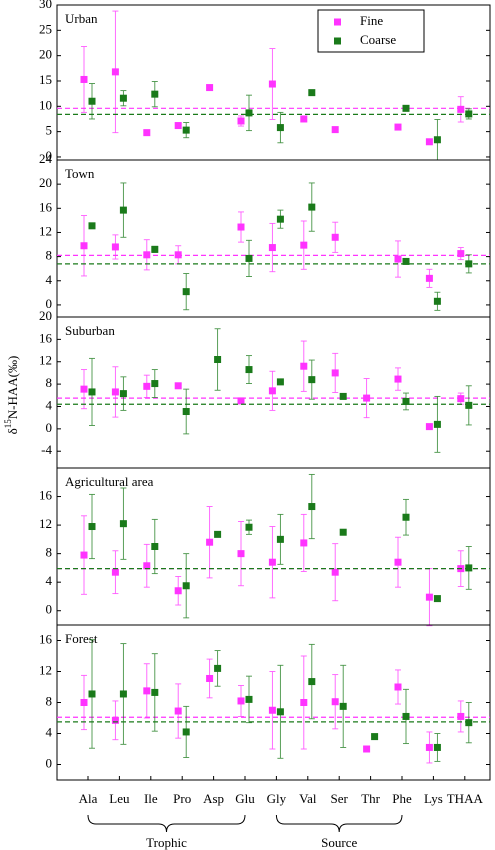 The height and width of the screenshot is (850, 495). I want to click on panel-title: Suburban, so click(90, 330).